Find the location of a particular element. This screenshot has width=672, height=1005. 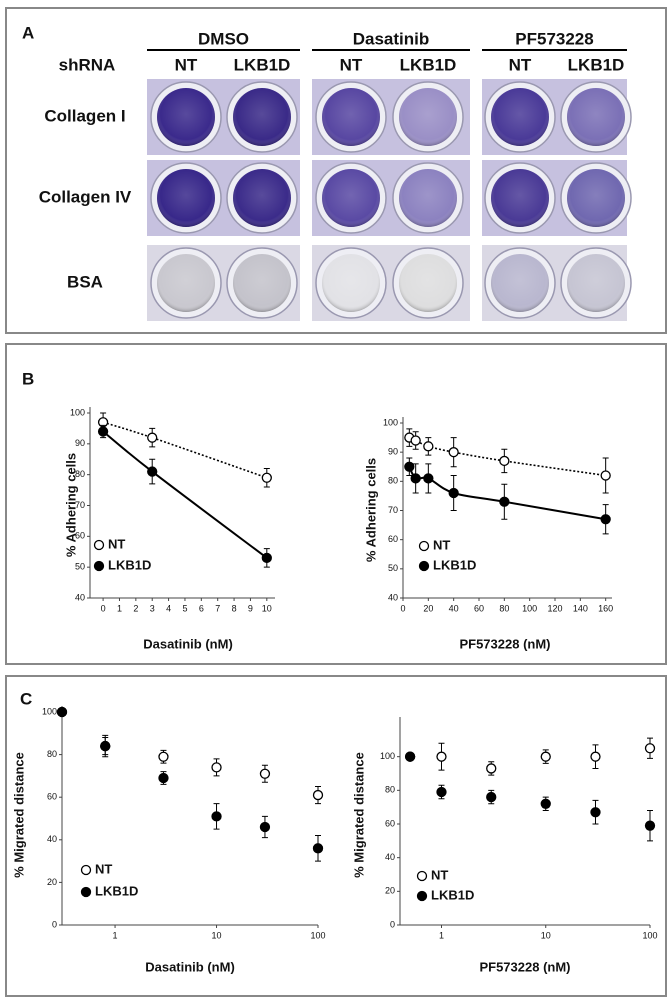

y-tick-label: 20 is located at coordinates (52, 882).